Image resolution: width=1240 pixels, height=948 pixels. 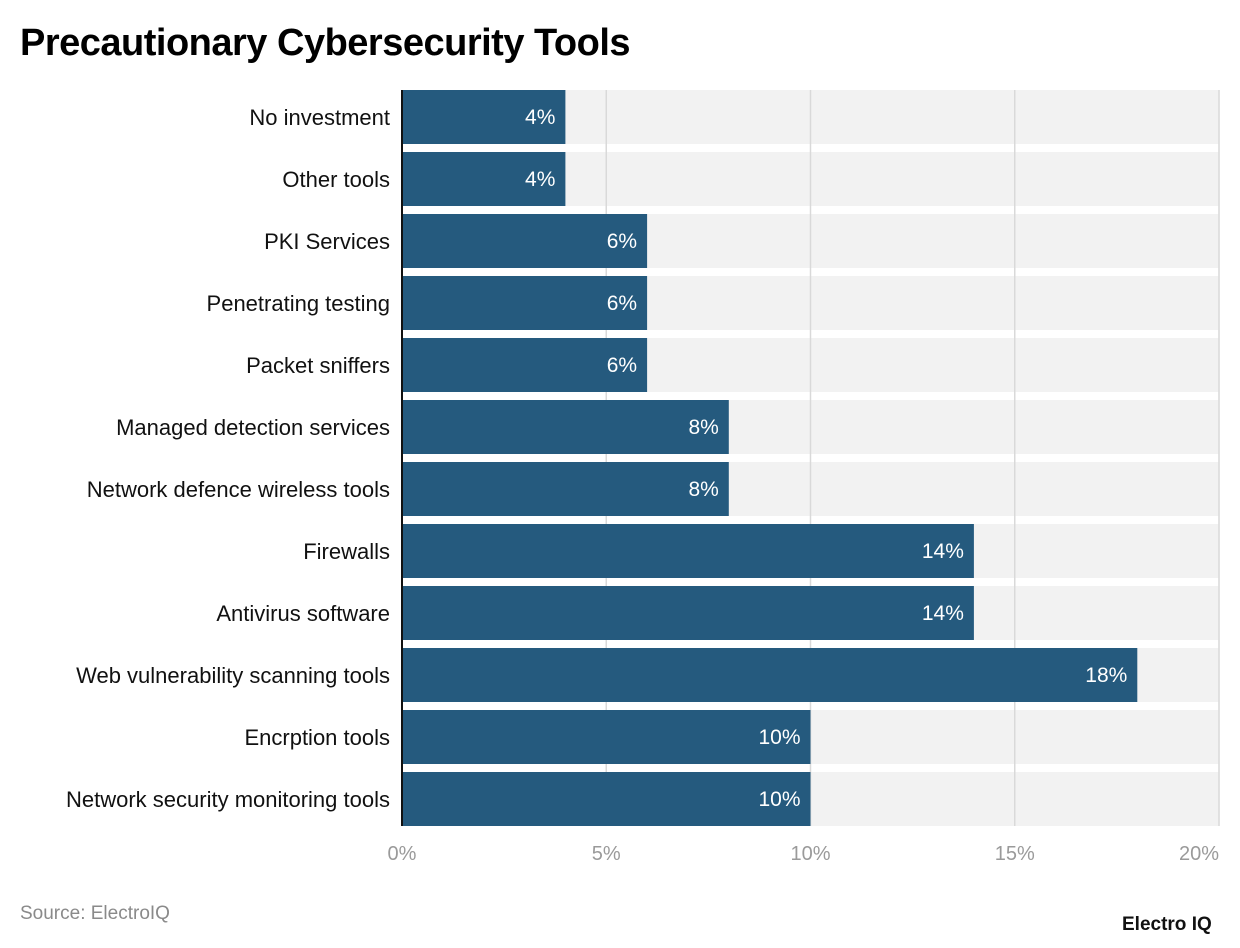 What do you see at coordinates (95, 913) in the screenshot?
I see `source-note: Source: ElectroIQ` at bounding box center [95, 913].